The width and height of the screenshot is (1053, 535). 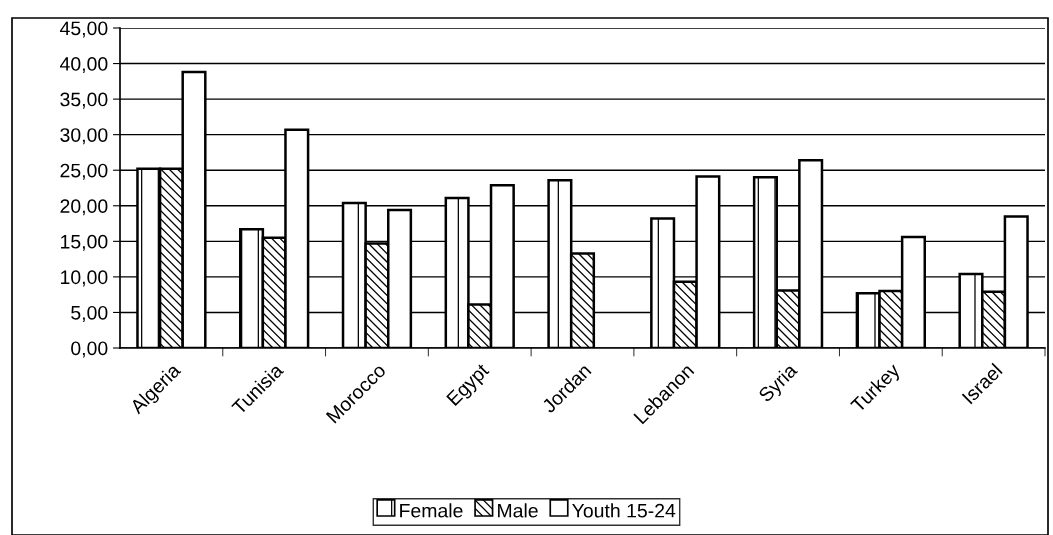 I want to click on y-tick-label: 35,00, so click(x=84, y=100).